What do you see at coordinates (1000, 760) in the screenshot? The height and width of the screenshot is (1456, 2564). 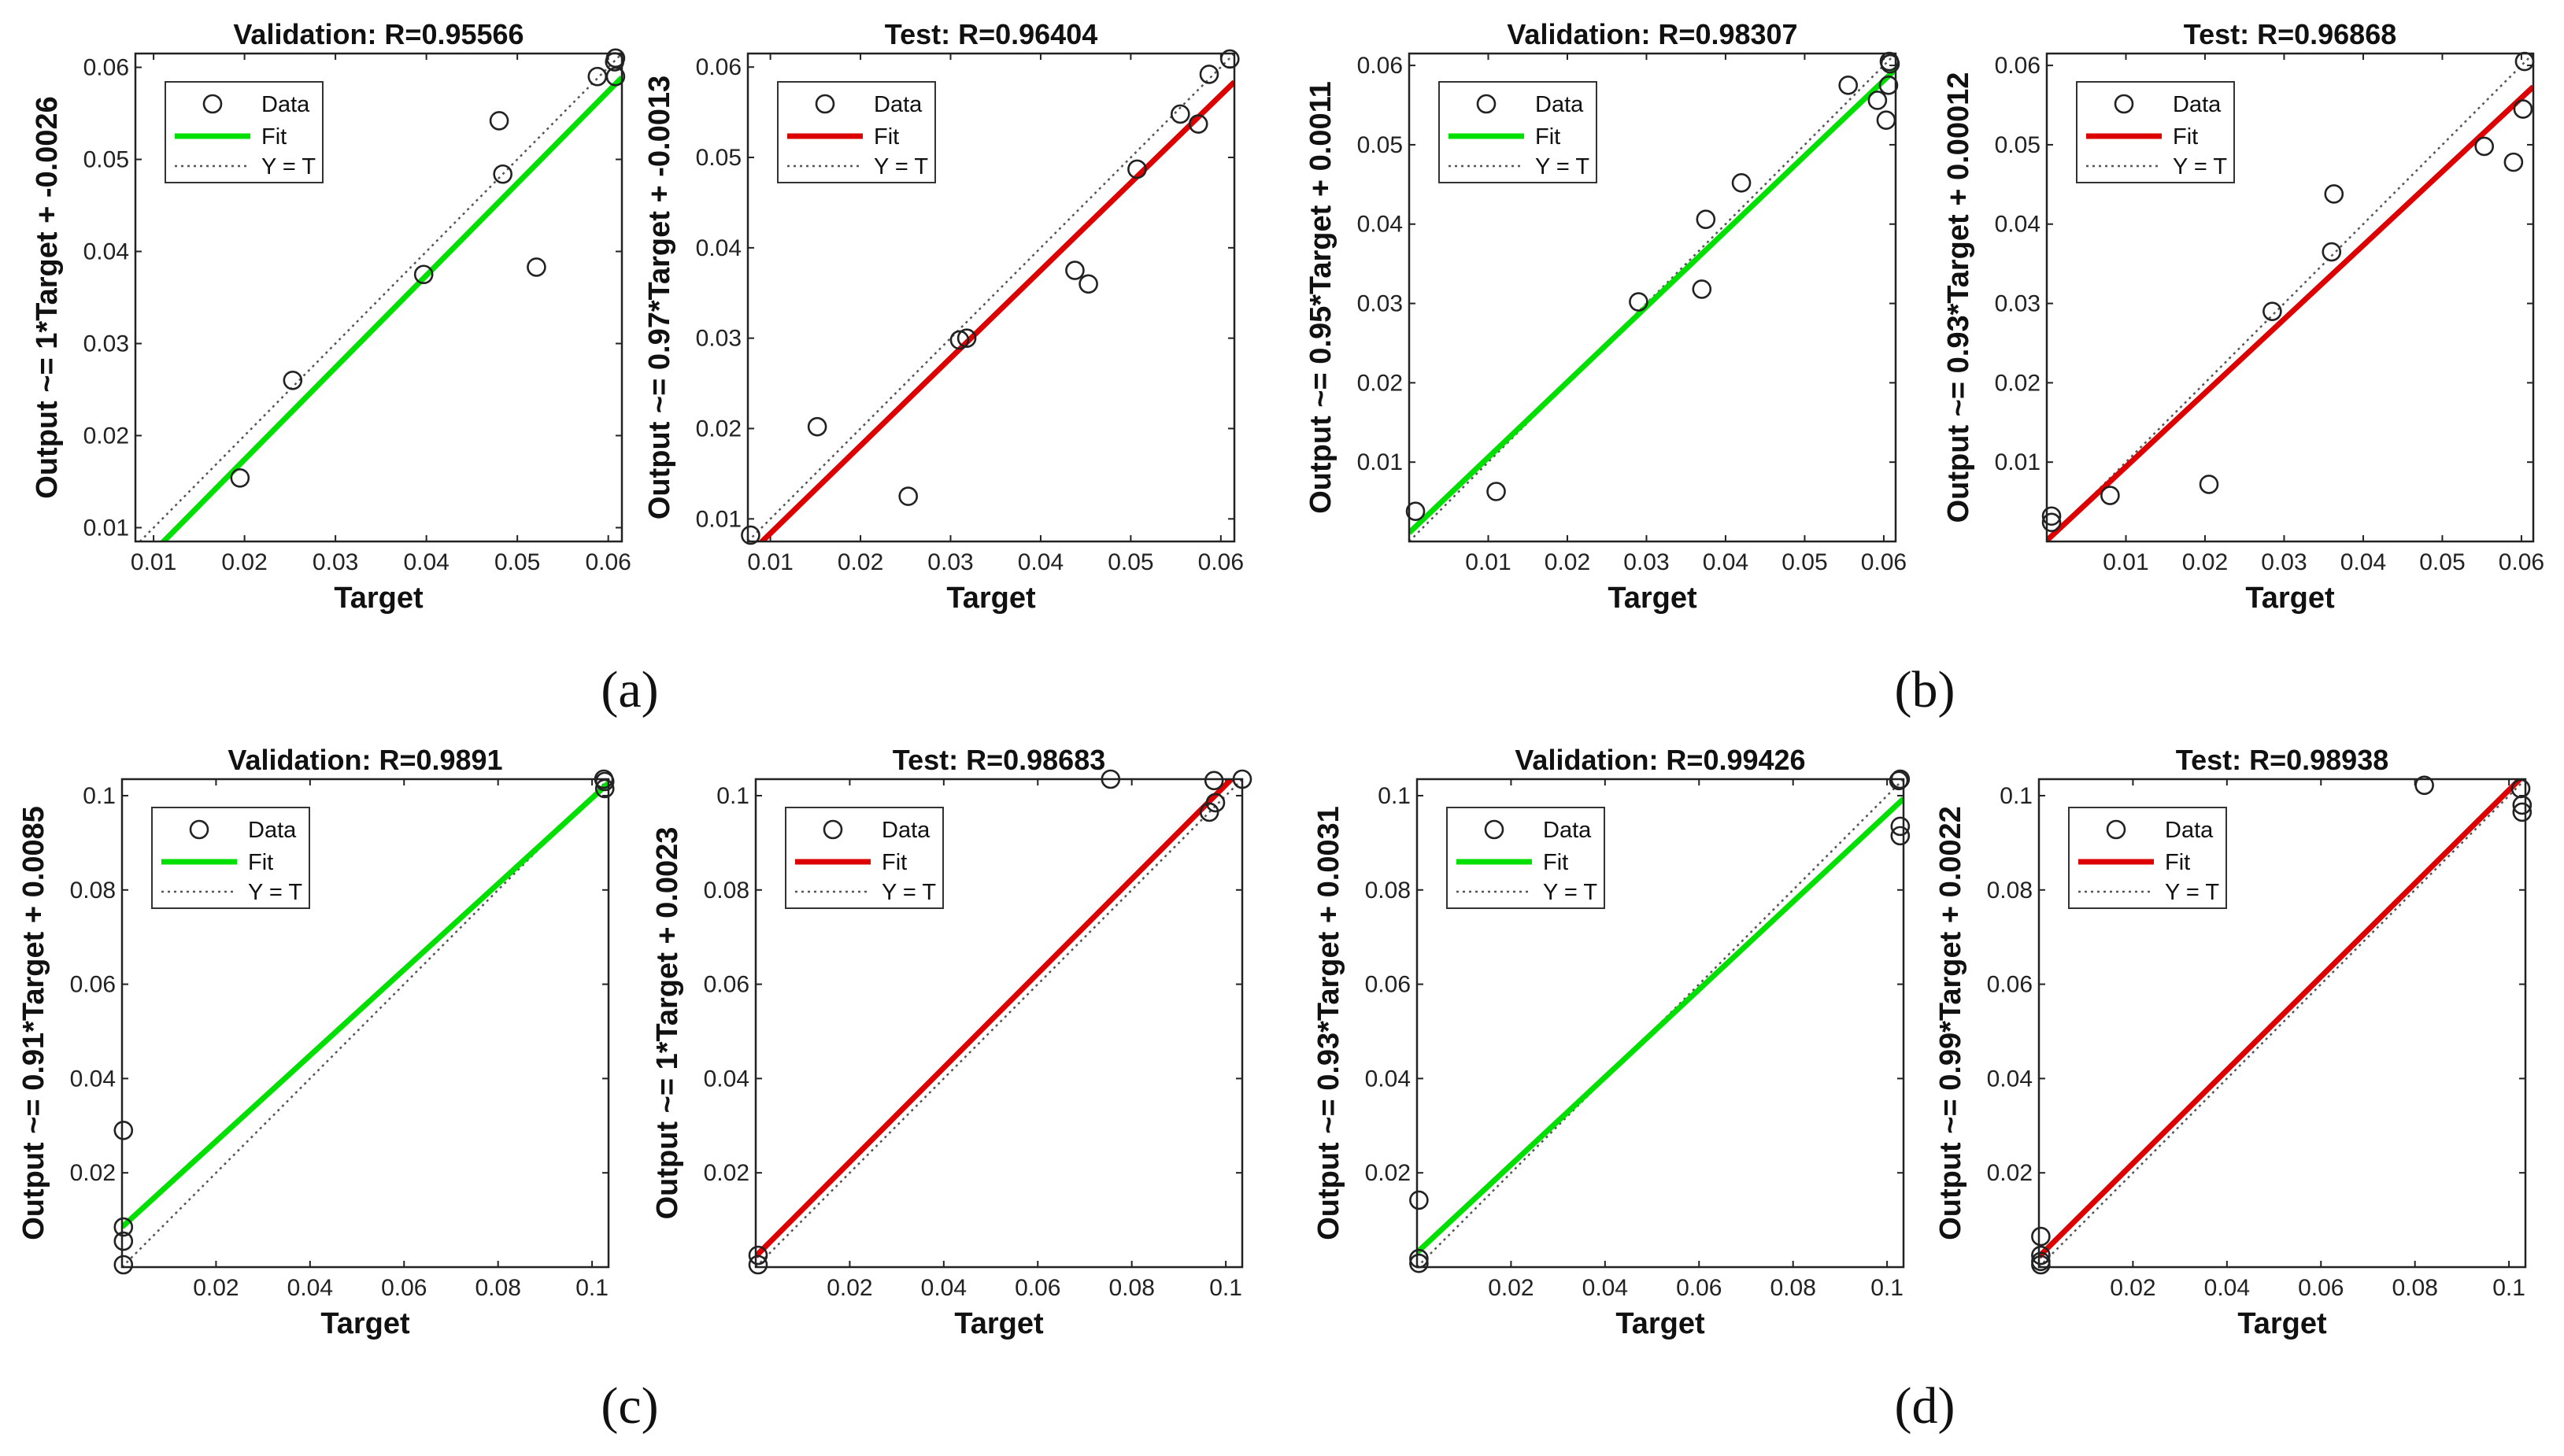 I see `chart-title: Test: R=0.98683` at bounding box center [1000, 760].